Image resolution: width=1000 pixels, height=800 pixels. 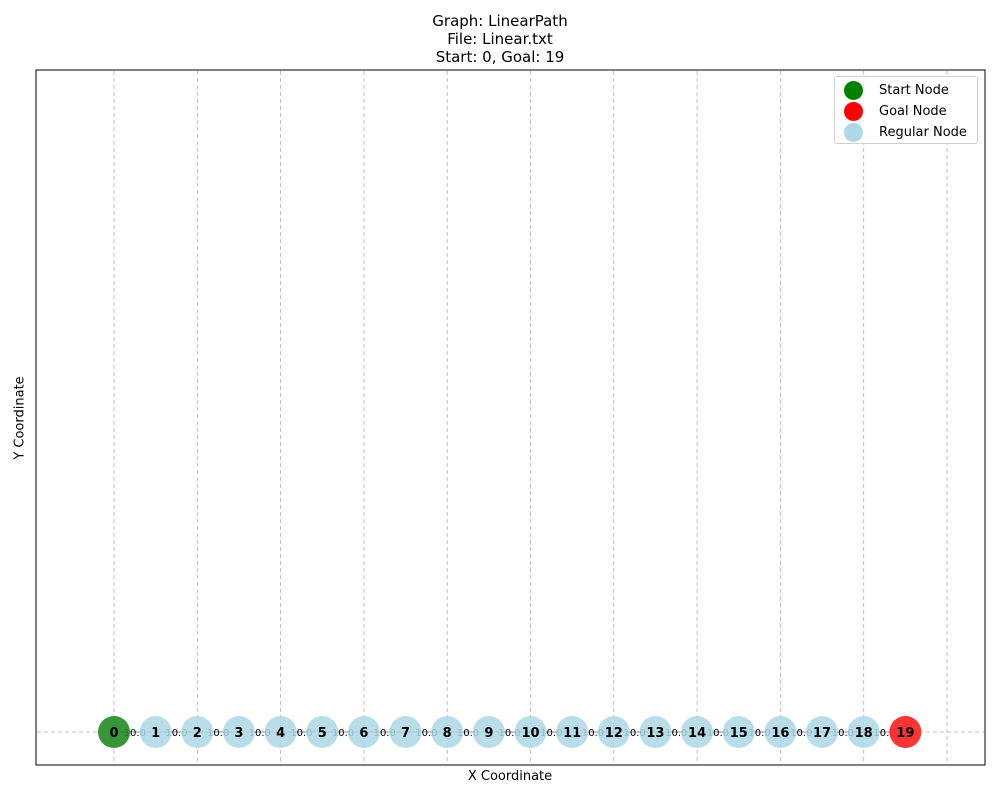 I want to click on graph-node-label: 15, so click(x=739, y=733).